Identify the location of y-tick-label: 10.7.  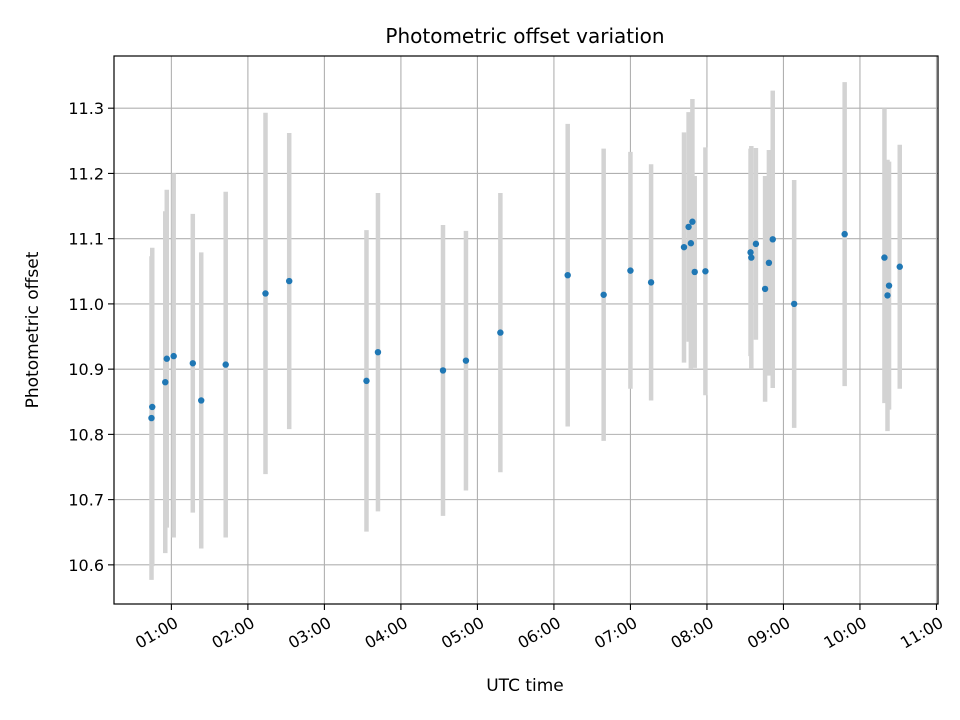
(86, 500).